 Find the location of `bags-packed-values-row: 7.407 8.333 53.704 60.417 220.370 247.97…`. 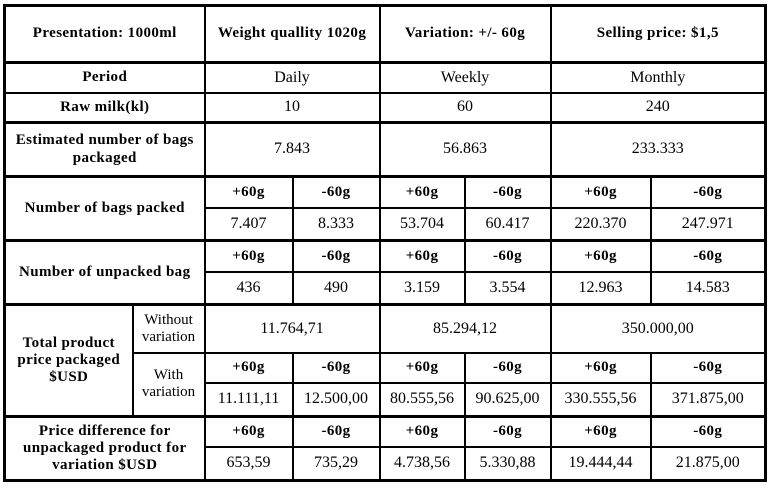

bags-packed-values-row: 7.407 8.333 53.704 60.417 220.370 247.97… is located at coordinates (386, 224).